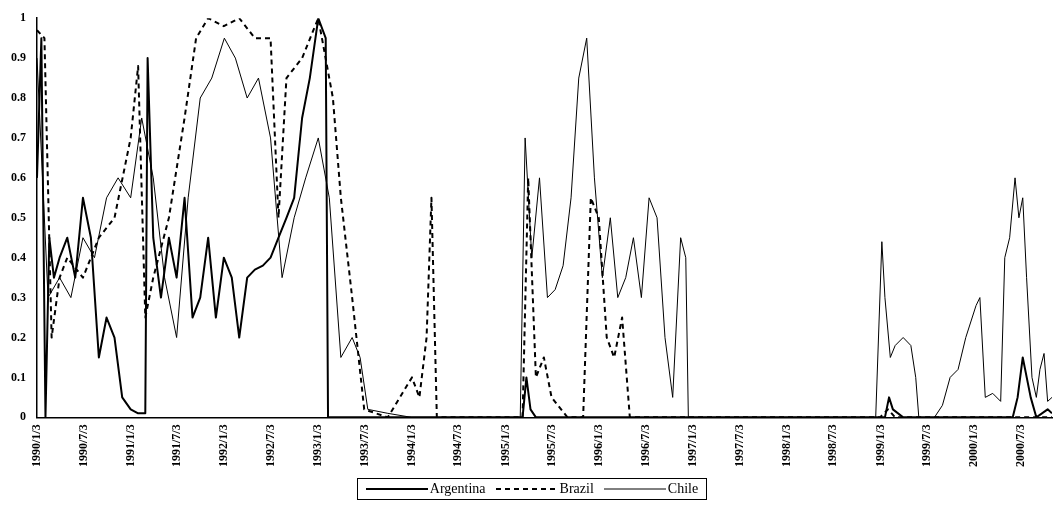 This screenshot has height=507, width=1064. Describe the element at coordinates (1020, 445) in the screenshot. I see `x-tick-label: 2000/7/3` at that location.